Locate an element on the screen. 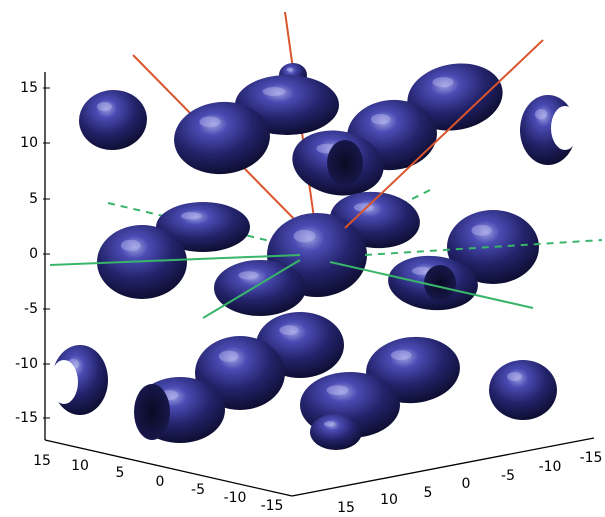 The width and height of the screenshot is (605, 517). left-floor-axis-line is located at coordinates (168, 468).